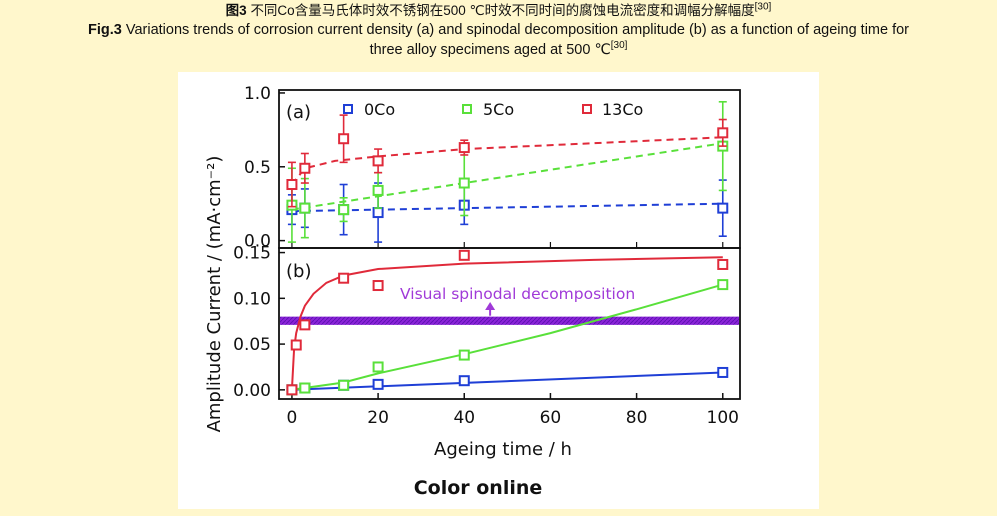 The height and width of the screenshot is (516, 997). Describe the element at coordinates (490, 305) in the screenshot. I see `spinodal-arrow-head` at that location.